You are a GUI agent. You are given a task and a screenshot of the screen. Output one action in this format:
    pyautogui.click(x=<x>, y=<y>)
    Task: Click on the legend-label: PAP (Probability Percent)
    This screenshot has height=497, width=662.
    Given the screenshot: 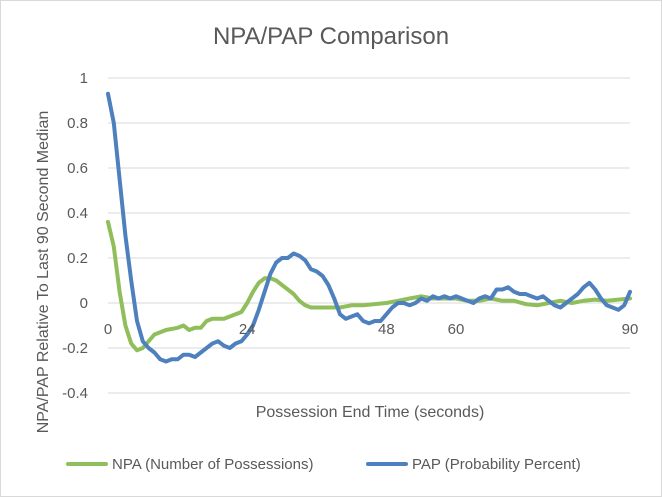 What is the action you would take?
    pyautogui.click(x=496, y=464)
    